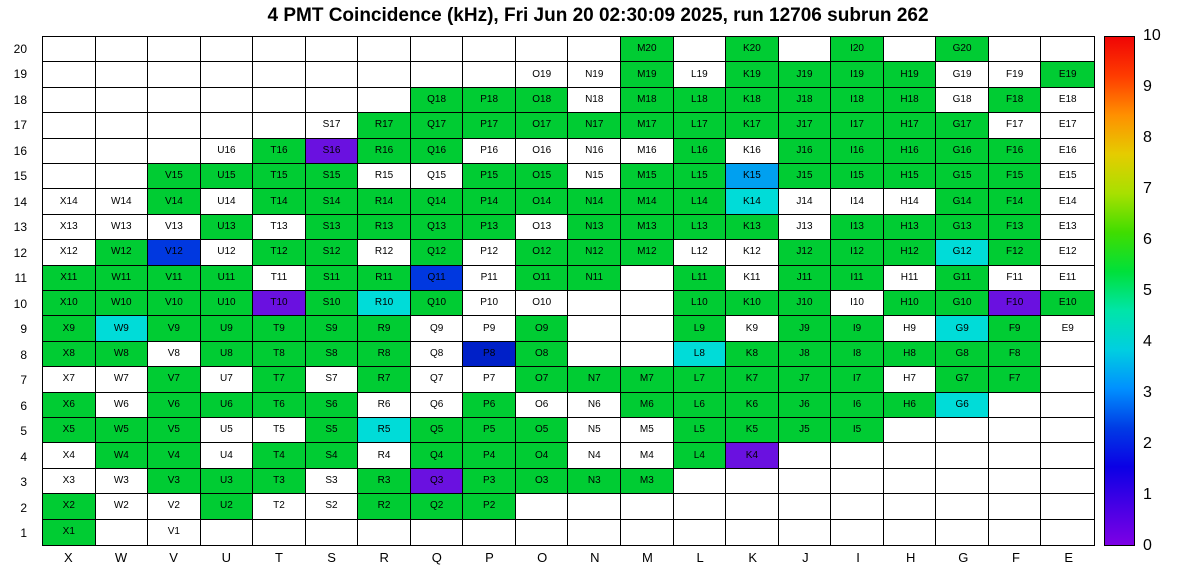 This screenshot has width=1196, height=572. I want to click on heatmap-cell: S17, so click(332, 126).